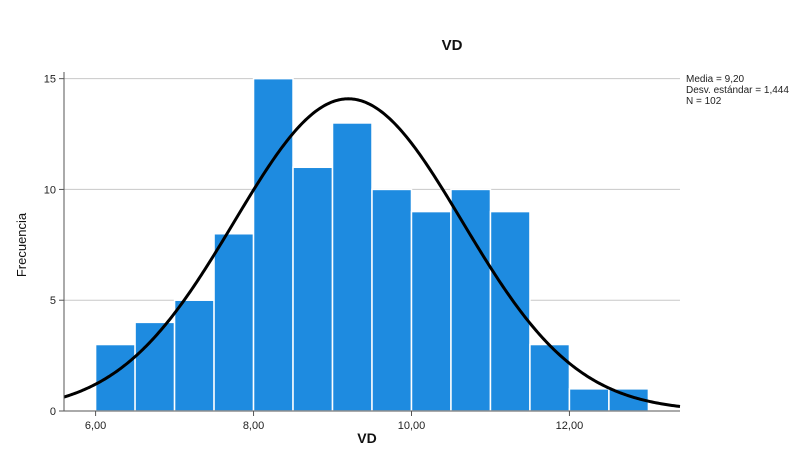  Describe the element at coordinates (53, 412) in the screenshot. I see `y-tick-label: 0` at that location.